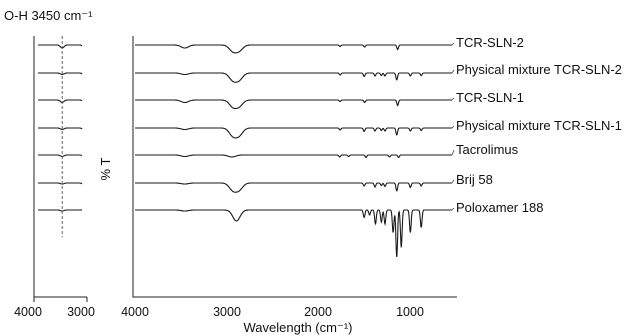  Describe the element at coordinates (293, 156) in the screenshot. I see `series-line-tacrolimus` at that location.